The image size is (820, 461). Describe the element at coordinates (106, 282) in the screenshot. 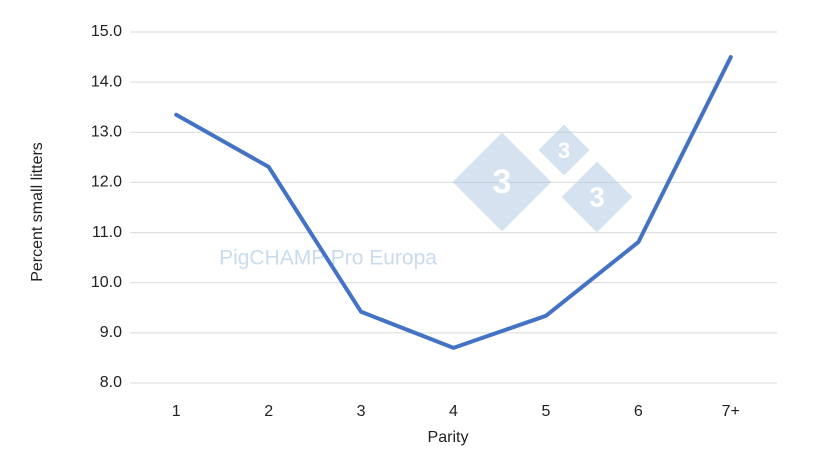

I see `y-tick-label: 10.0` at that location.